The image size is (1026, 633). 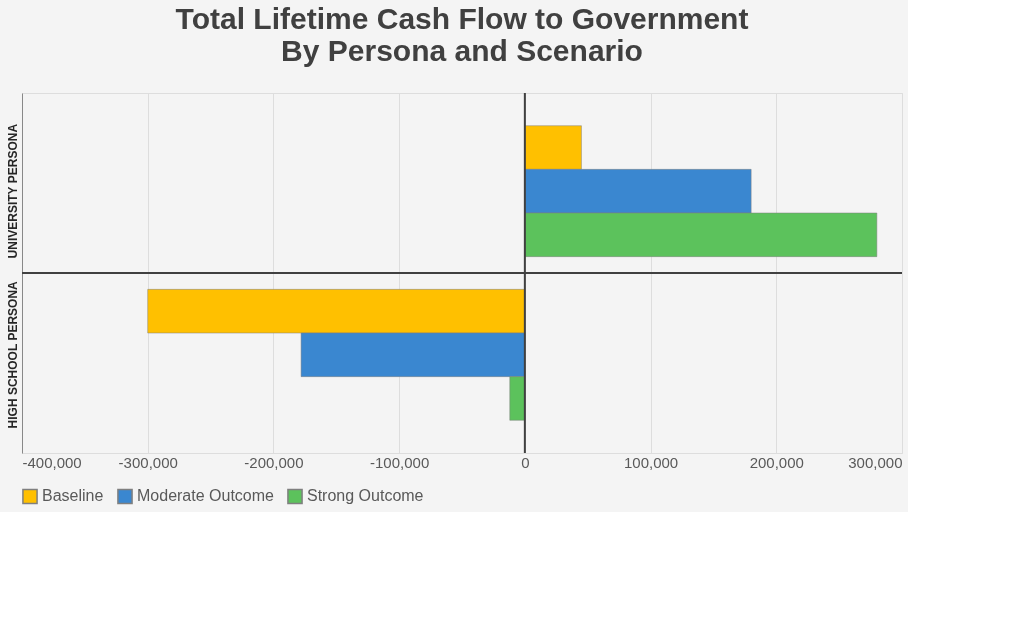 I want to click on x-tick-label: 100,000, so click(x=651, y=462).